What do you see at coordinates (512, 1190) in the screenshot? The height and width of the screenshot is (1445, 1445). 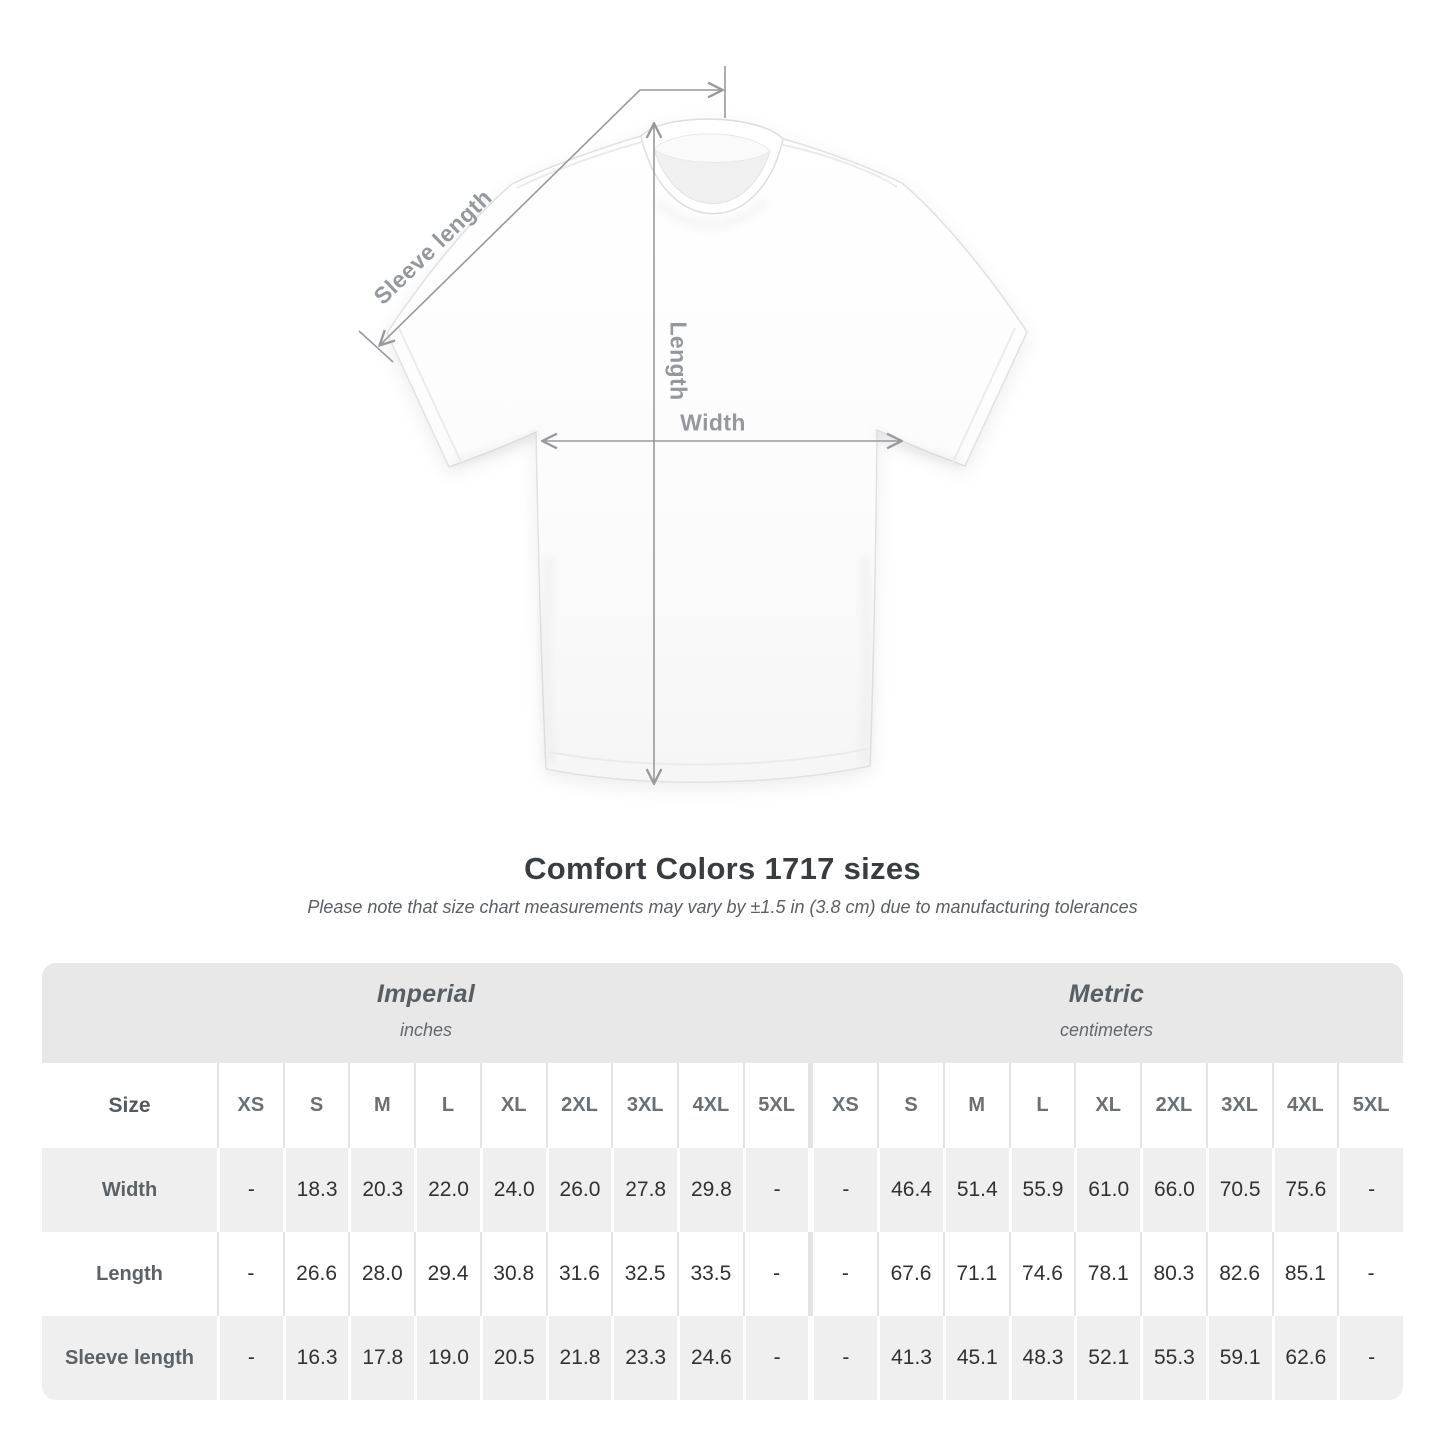 I see `value-cell: 24.0` at bounding box center [512, 1190].